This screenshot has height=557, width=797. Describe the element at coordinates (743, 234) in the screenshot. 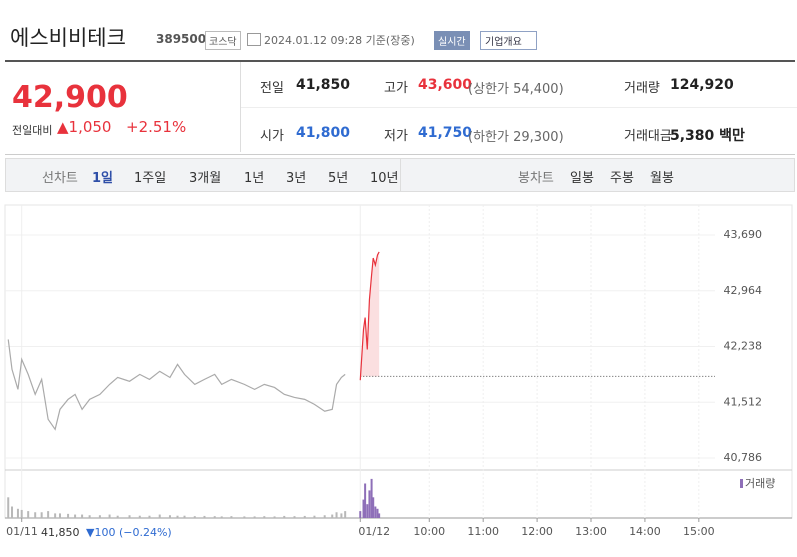

I see `y-tick-label: 43,690` at that location.